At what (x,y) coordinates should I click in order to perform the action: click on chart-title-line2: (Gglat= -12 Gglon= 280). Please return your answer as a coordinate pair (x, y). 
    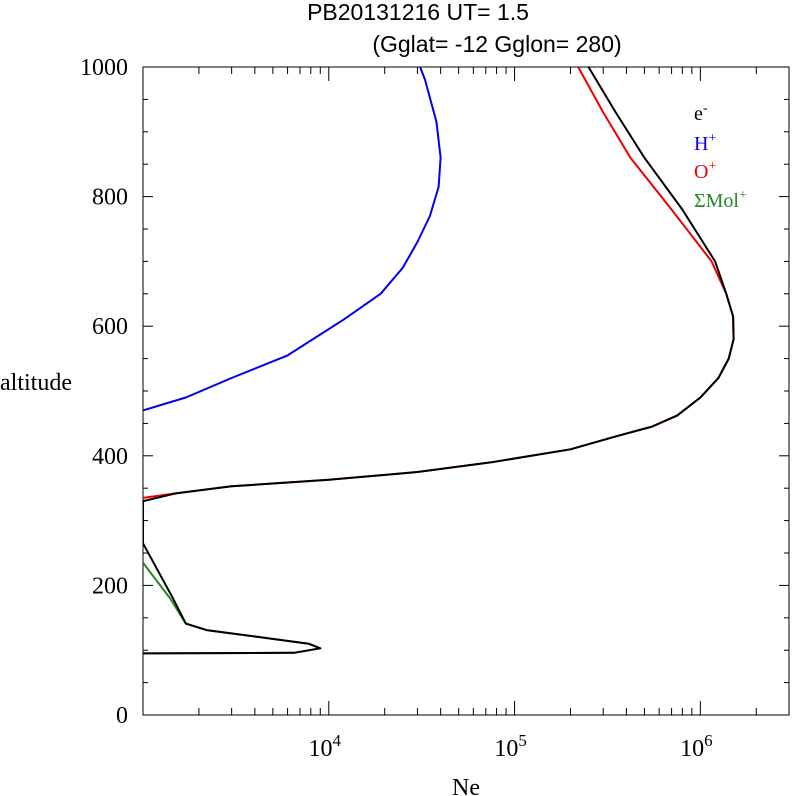
    Looking at the image, I should click on (496, 44).